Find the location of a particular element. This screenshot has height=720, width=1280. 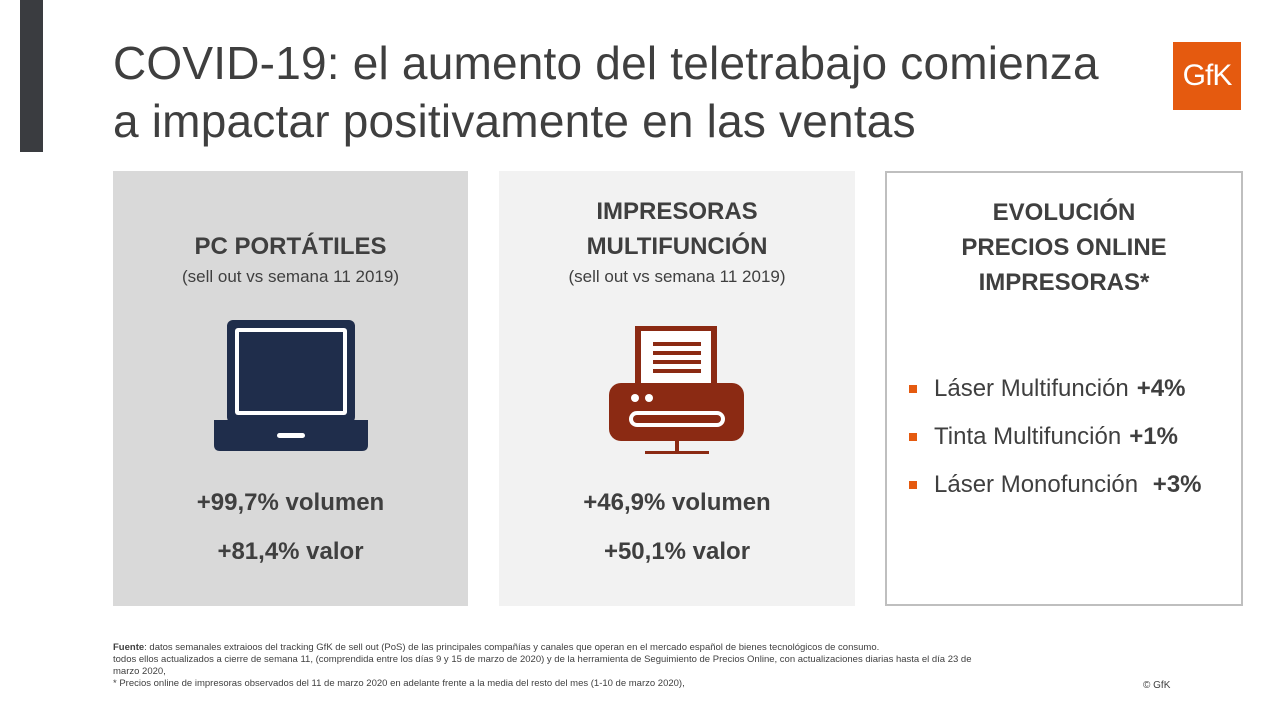

printers-heading-line-2: MULTIFUNCIÓN is located at coordinates (677, 246).